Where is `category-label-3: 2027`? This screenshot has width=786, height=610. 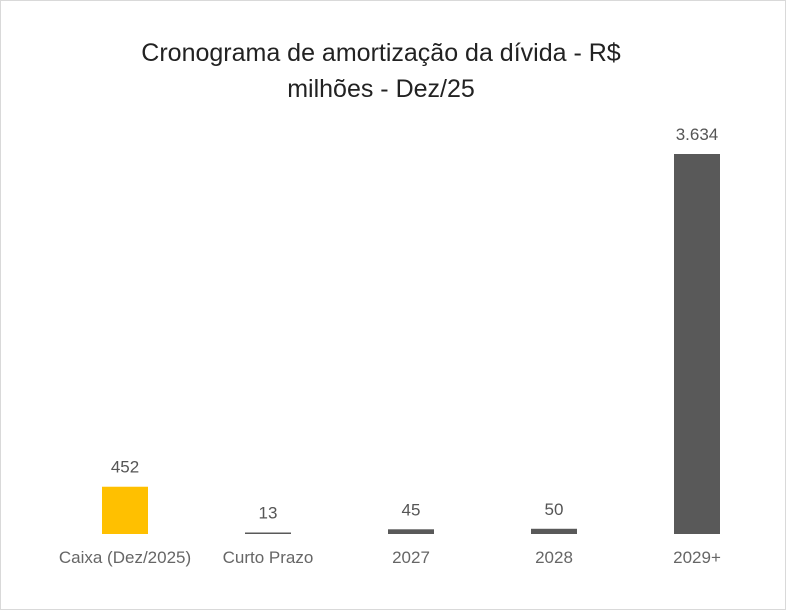
category-label-3: 2027 is located at coordinates (411, 557).